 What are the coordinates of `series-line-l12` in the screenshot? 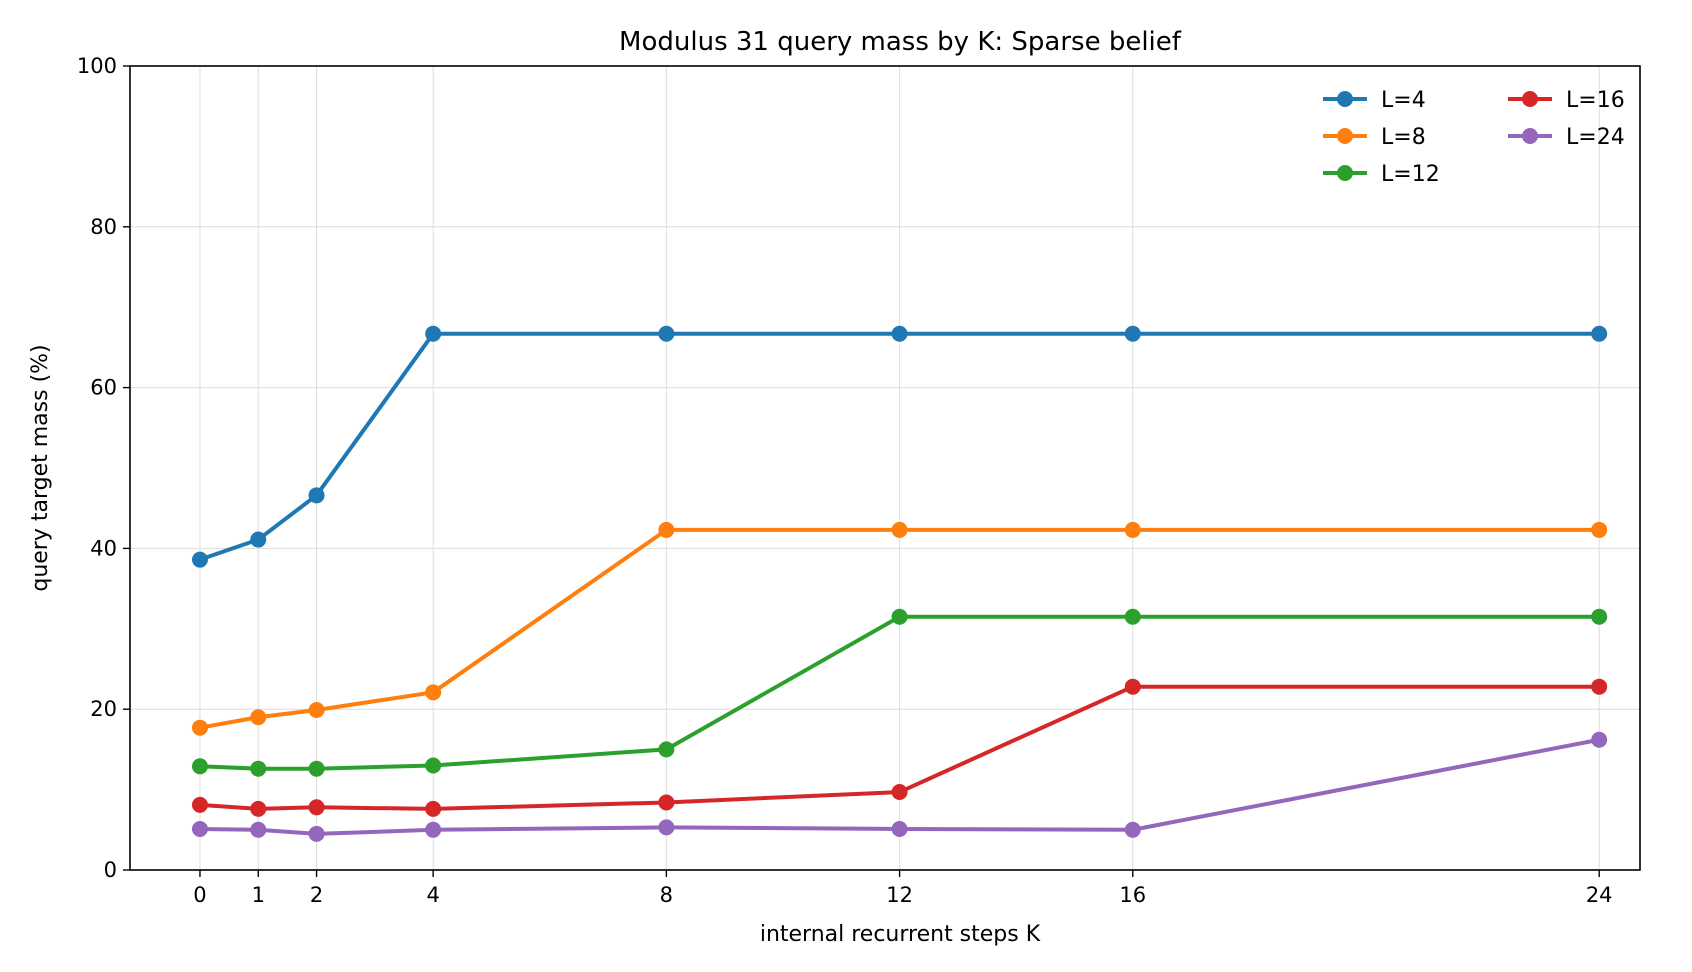 It's located at (899, 692).